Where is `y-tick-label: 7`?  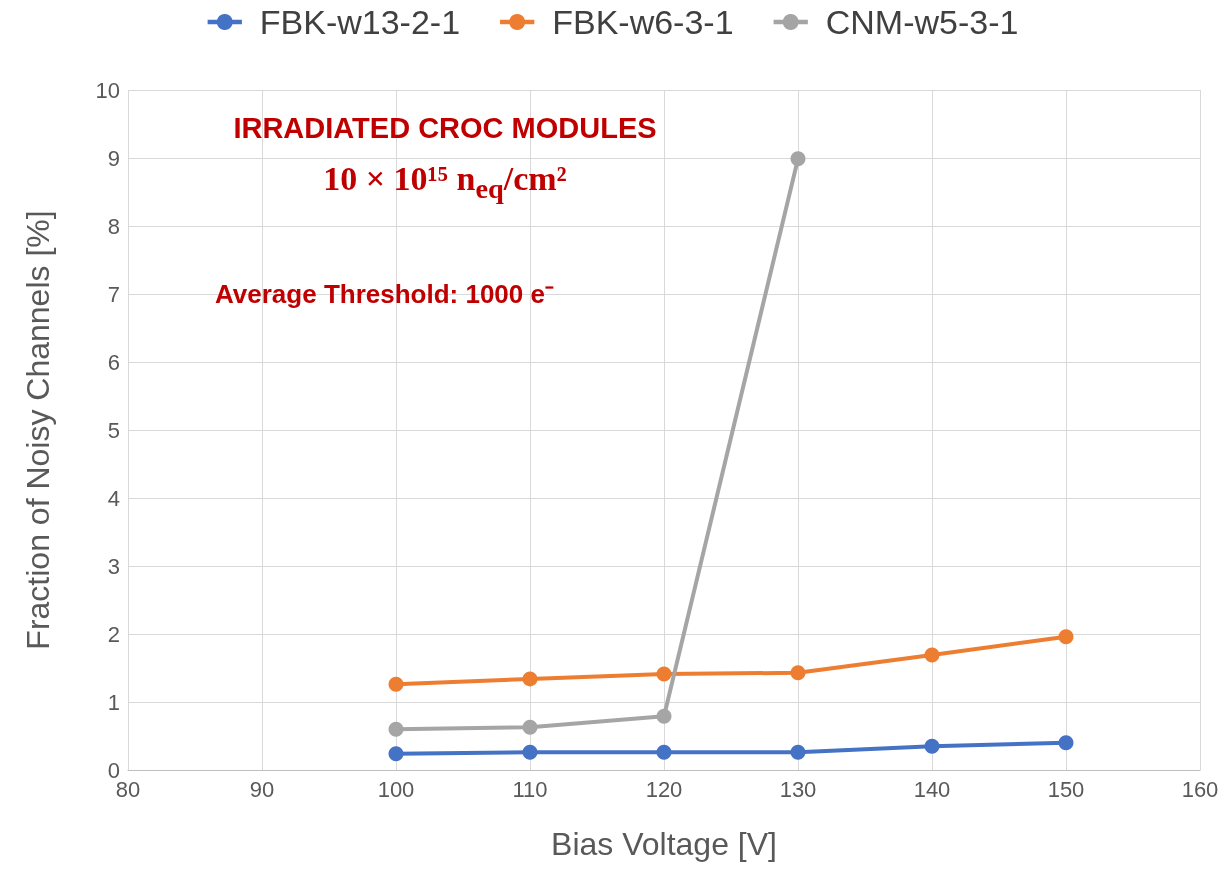 y-tick-label: 7 is located at coordinates (113, 294).